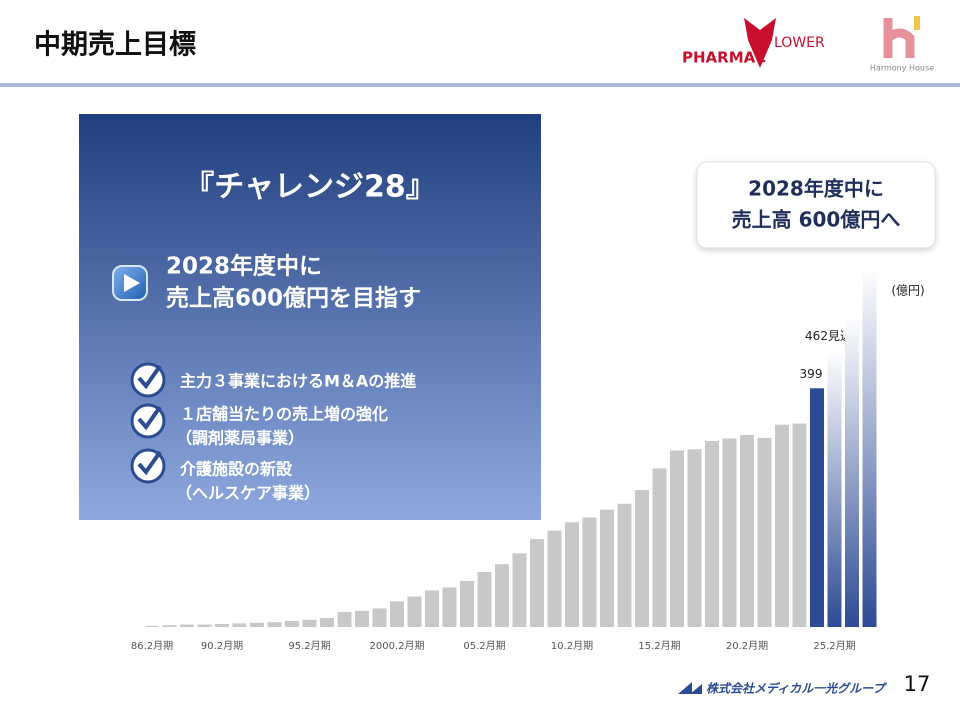 This screenshot has height=720, width=960. I want to click on unit-label: (億円), so click(907, 291).